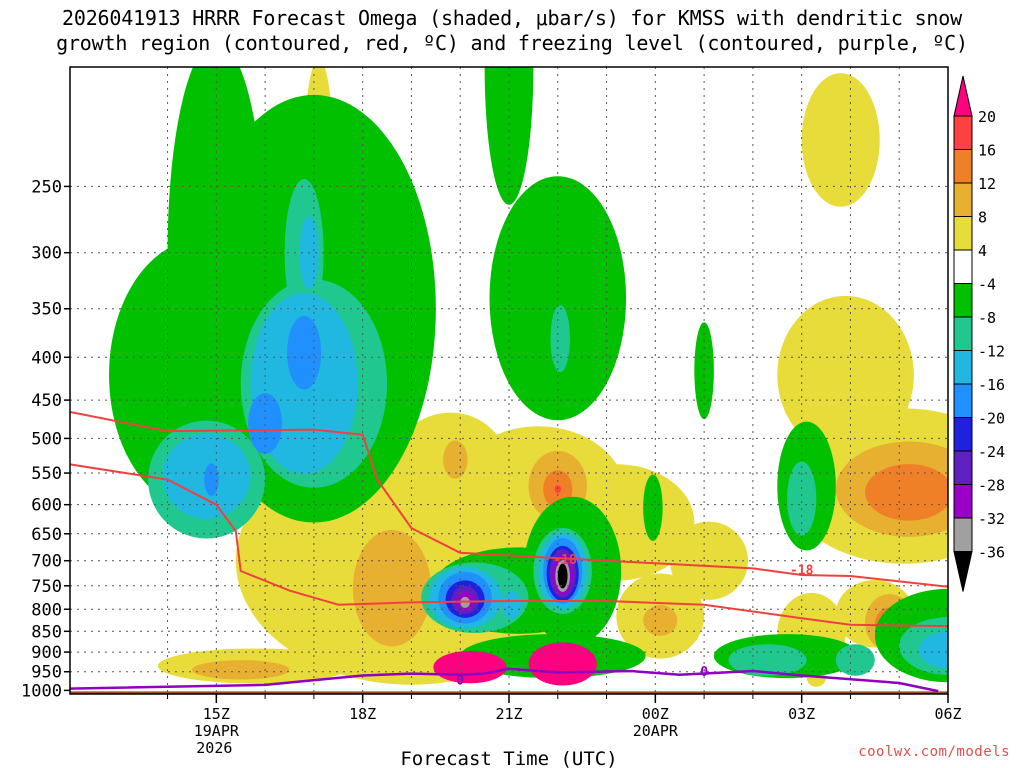  What do you see at coordinates (801, 714) in the screenshot?
I see `x-tick-label: 03Z` at bounding box center [801, 714].